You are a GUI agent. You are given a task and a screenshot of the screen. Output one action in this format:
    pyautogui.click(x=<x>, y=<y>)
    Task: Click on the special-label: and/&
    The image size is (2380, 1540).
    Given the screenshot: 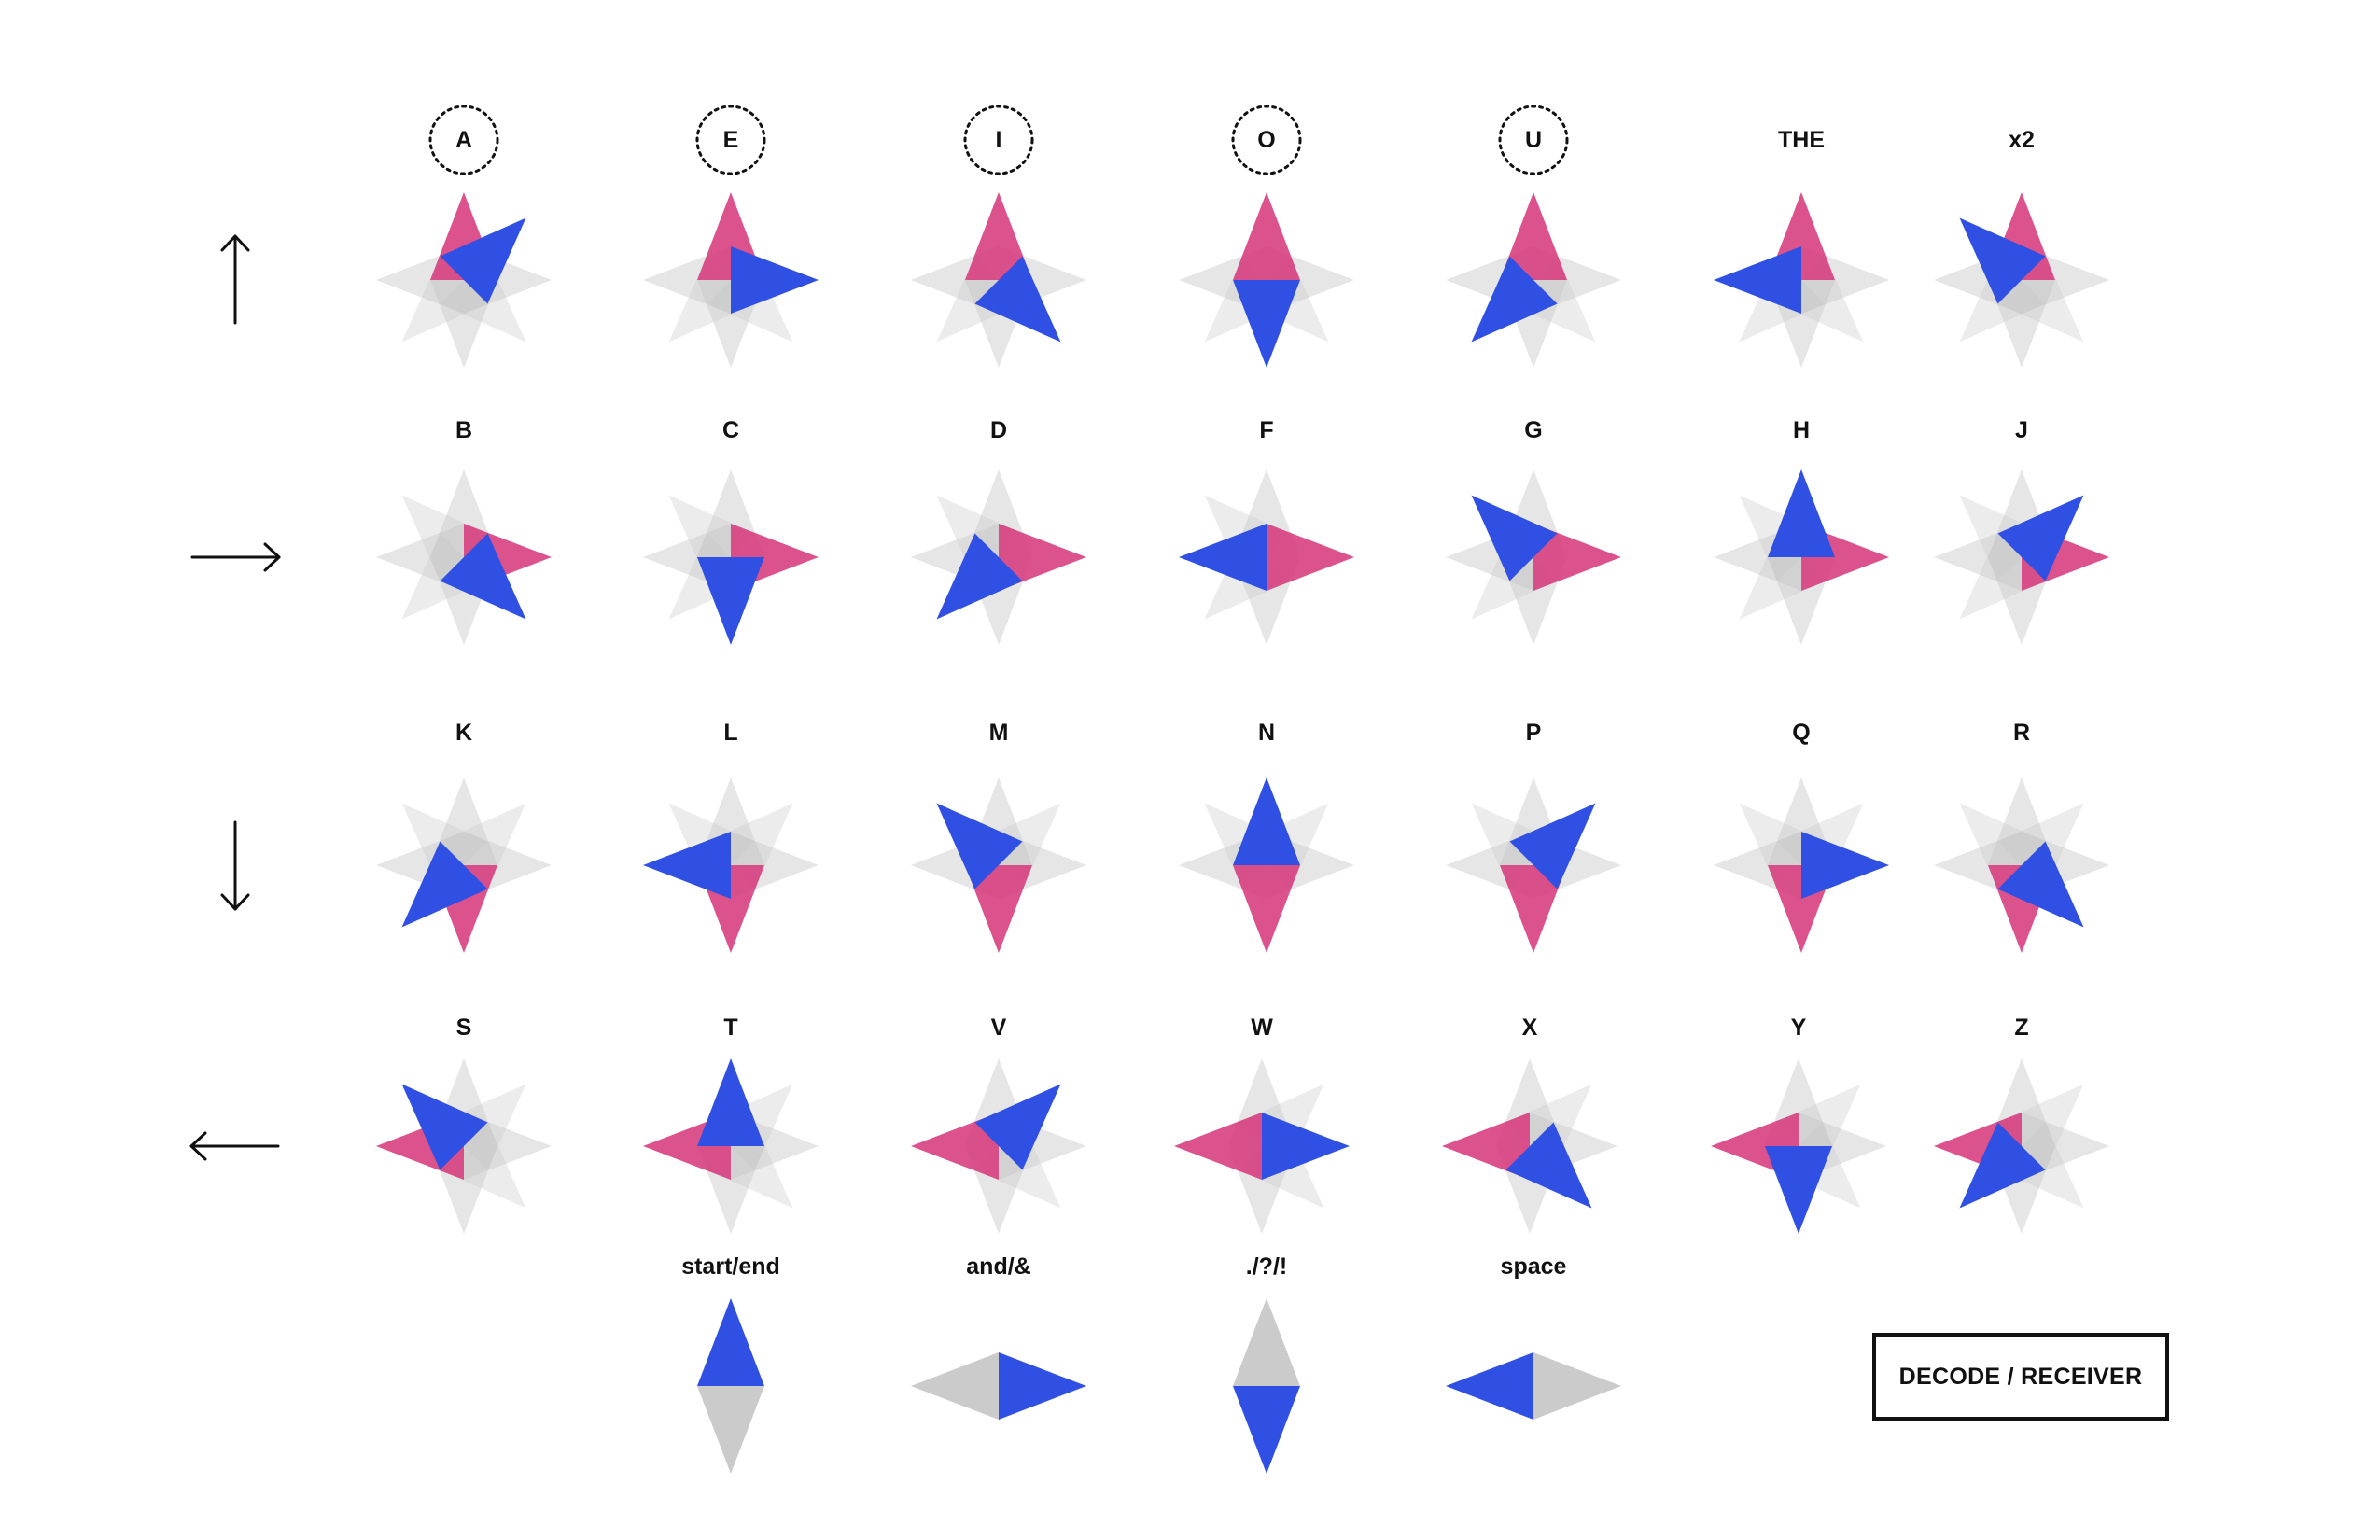 What is the action you would take?
    pyautogui.click(x=998, y=1266)
    